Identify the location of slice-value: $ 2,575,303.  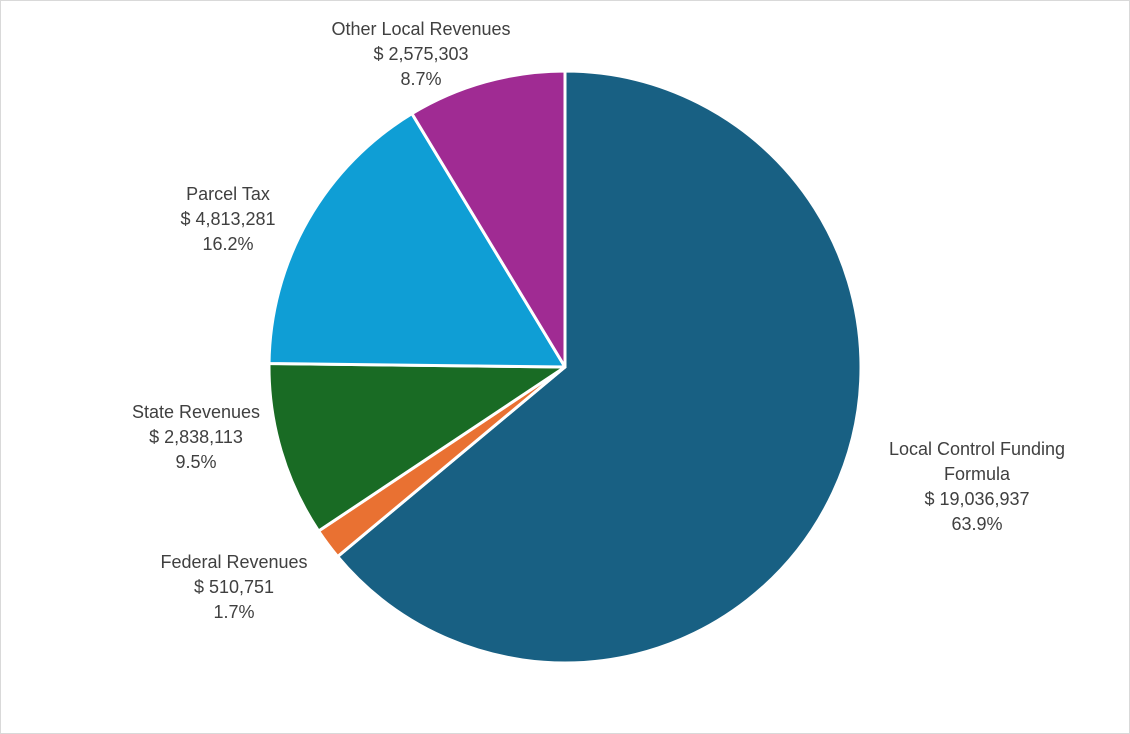
(420, 54).